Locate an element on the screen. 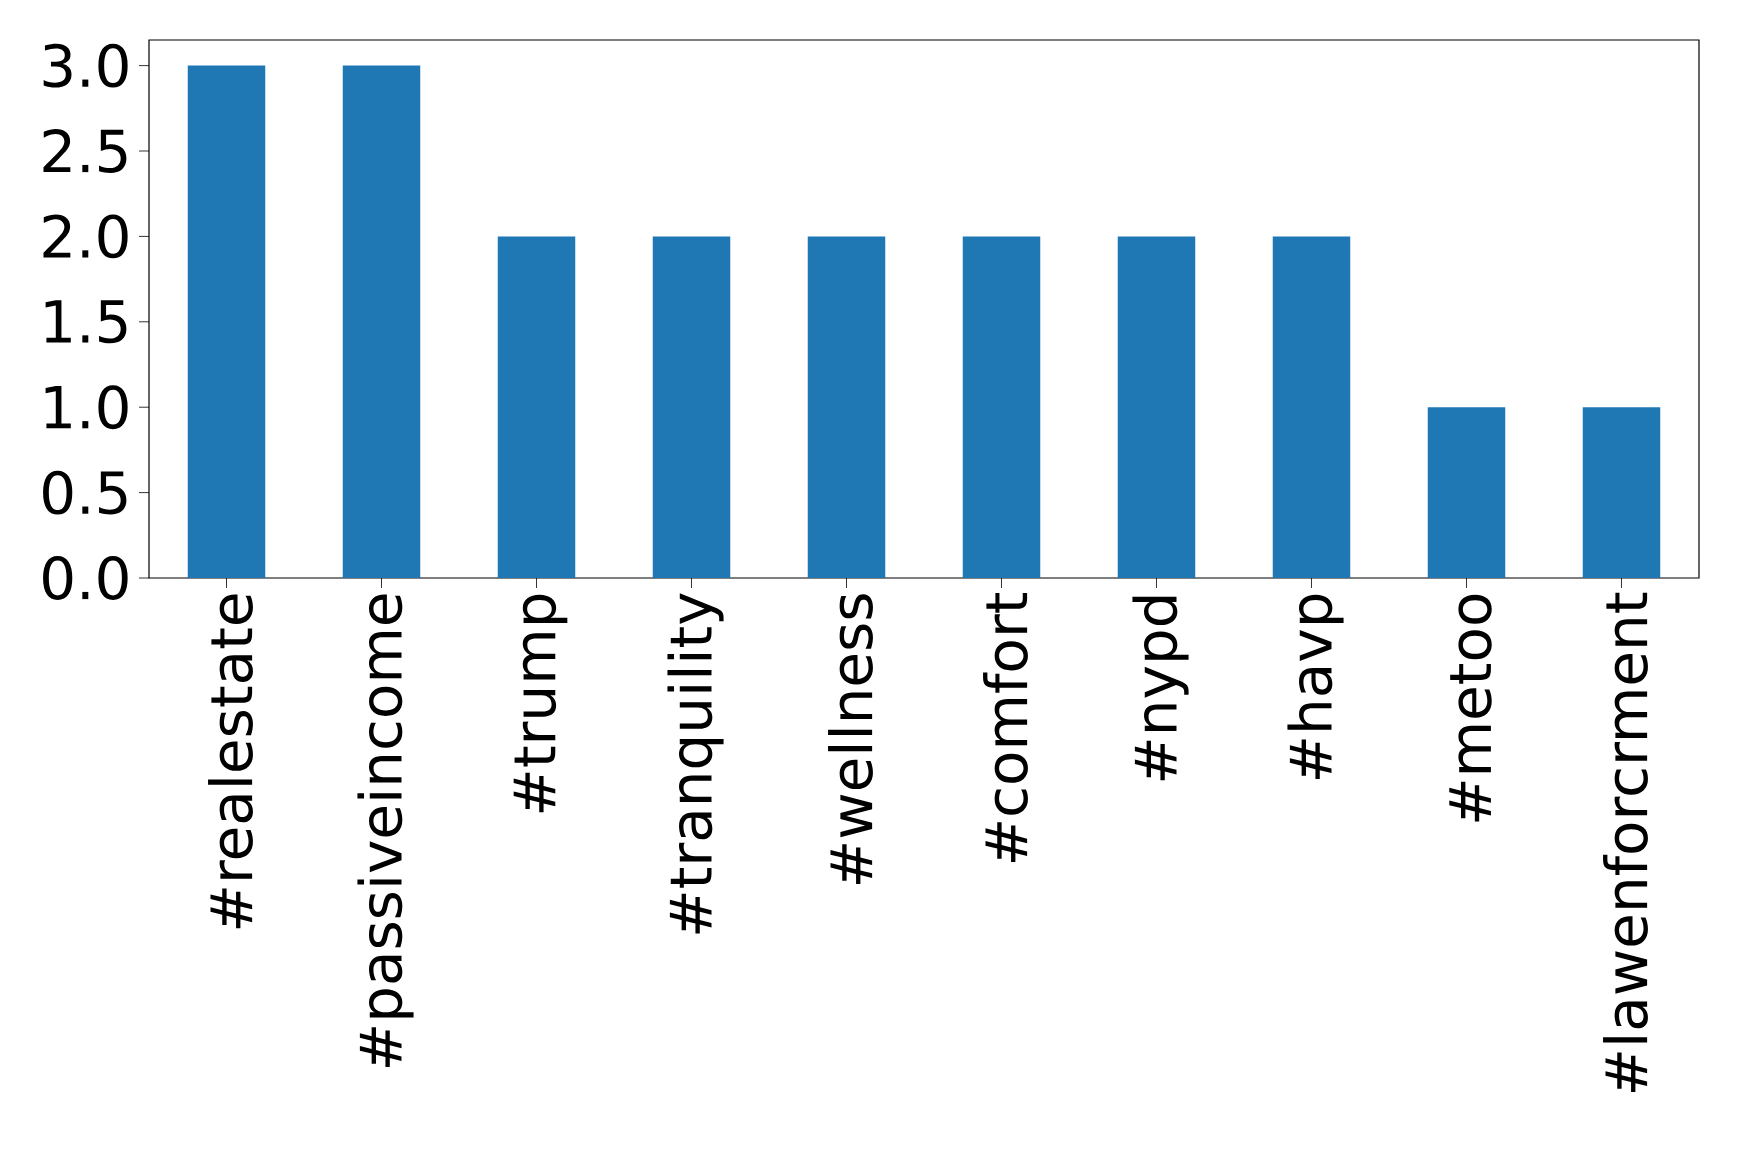 The image size is (1739, 1172). y-tick-label: 0.5 is located at coordinates (85, 492).